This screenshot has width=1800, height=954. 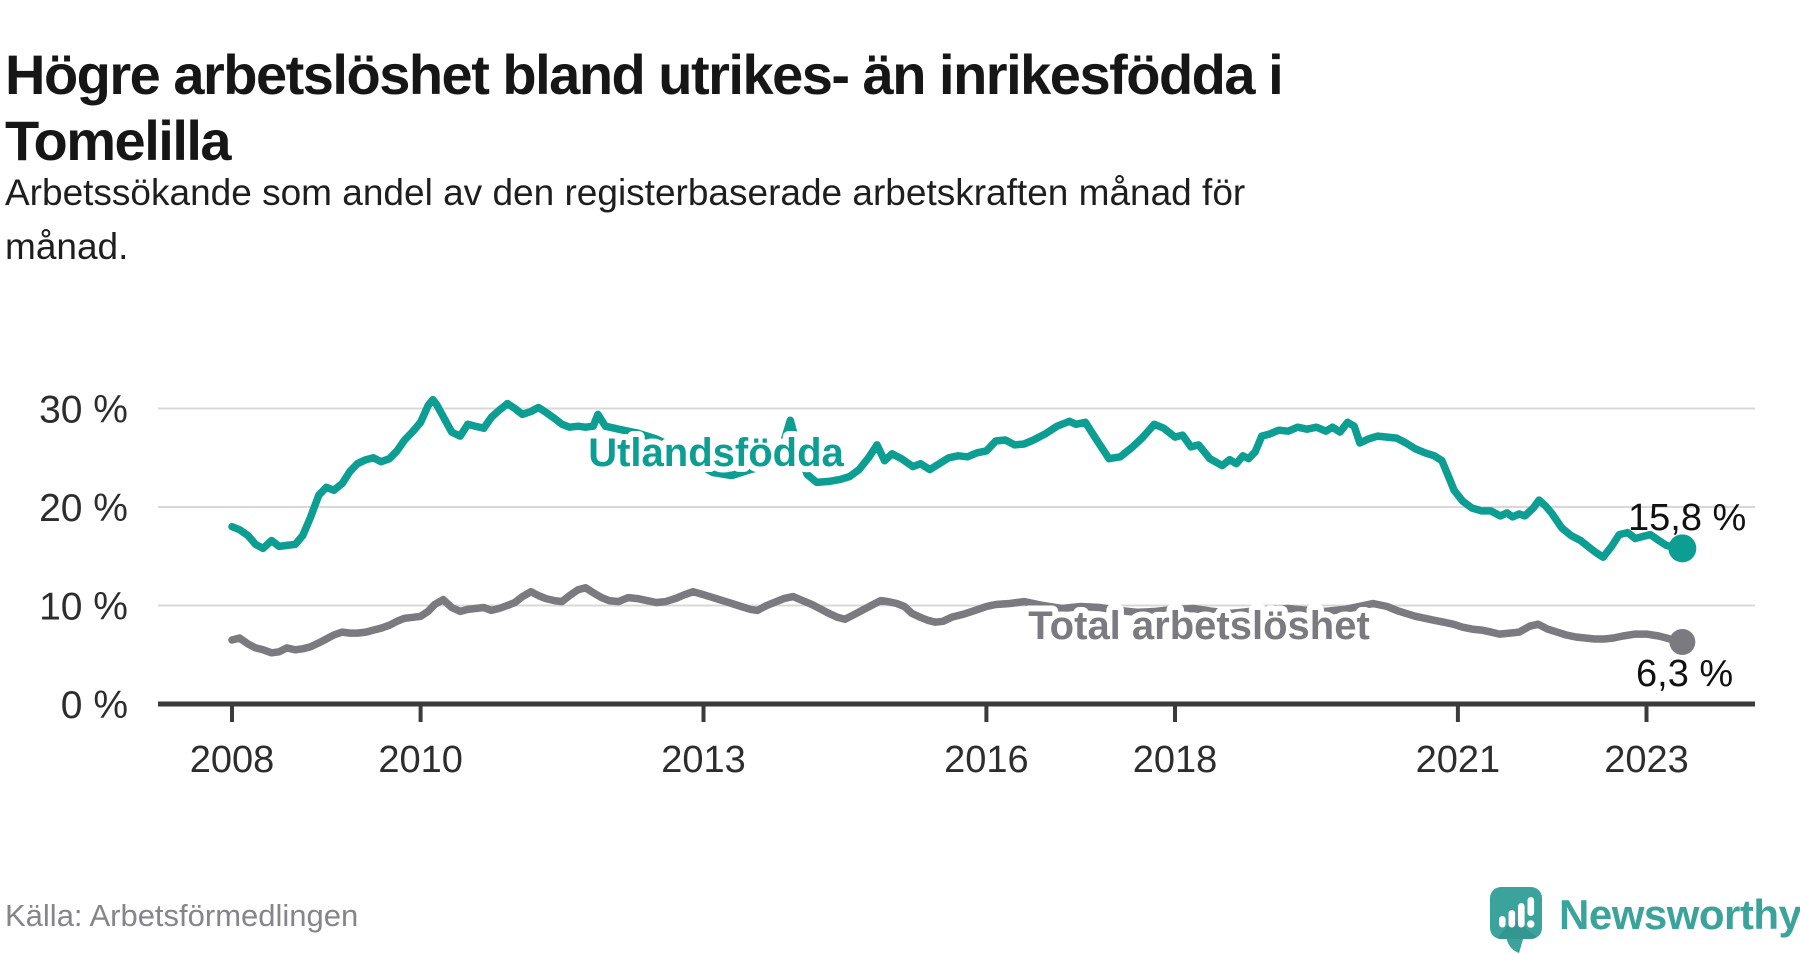 I want to click on end-dot-total, so click(x=1682, y=641).